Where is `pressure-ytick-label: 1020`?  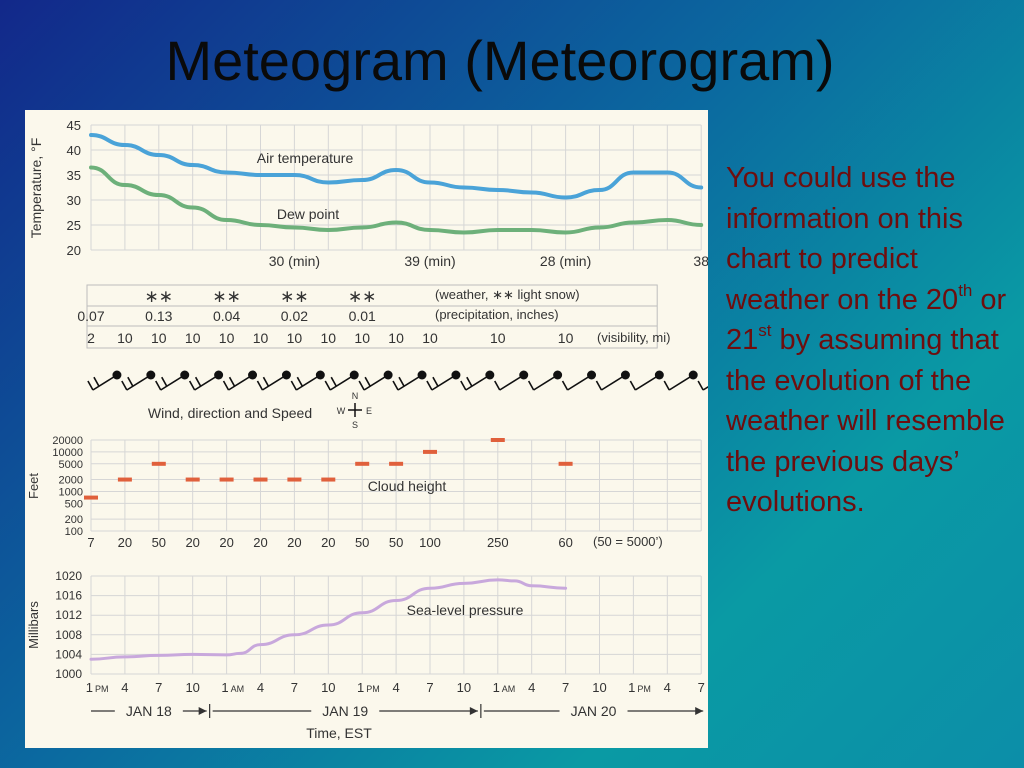
pressure-ytick-label: 1020 is located at coordinates (68, 576).